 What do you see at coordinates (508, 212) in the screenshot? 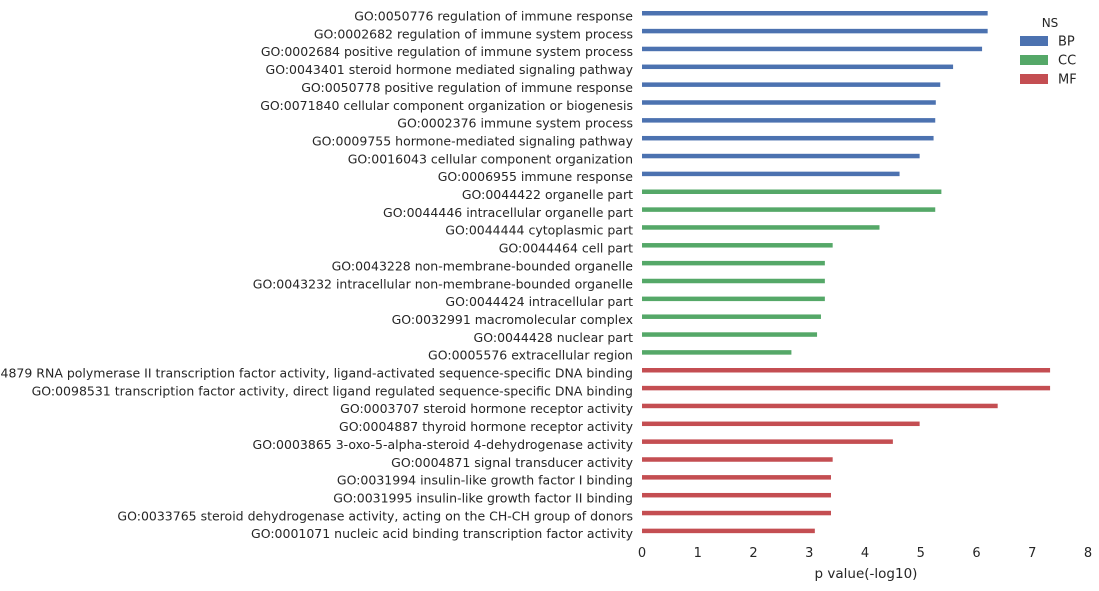
I see `category-label: GO:0044446 intracellular organelle part` at bounding box center [508, 212].